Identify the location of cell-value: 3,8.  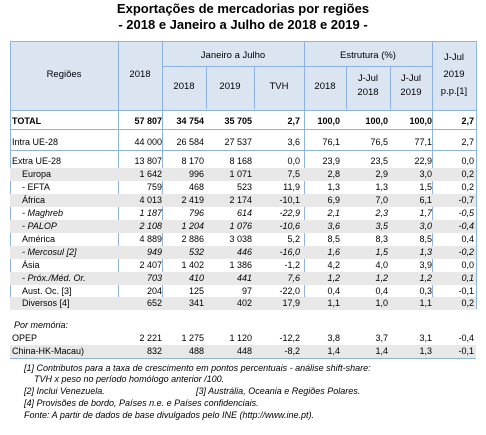
(333, 338).